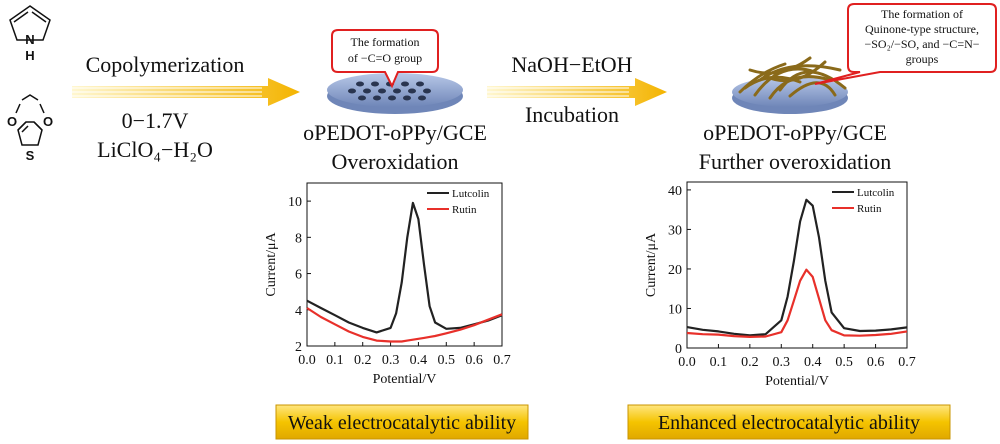 The width and height of the screenshot is (1000, 444). What do you see at coordinates (298, 311) in the screenshot?
I see `y-tick-label: 4` at bounding box center [298, 311].